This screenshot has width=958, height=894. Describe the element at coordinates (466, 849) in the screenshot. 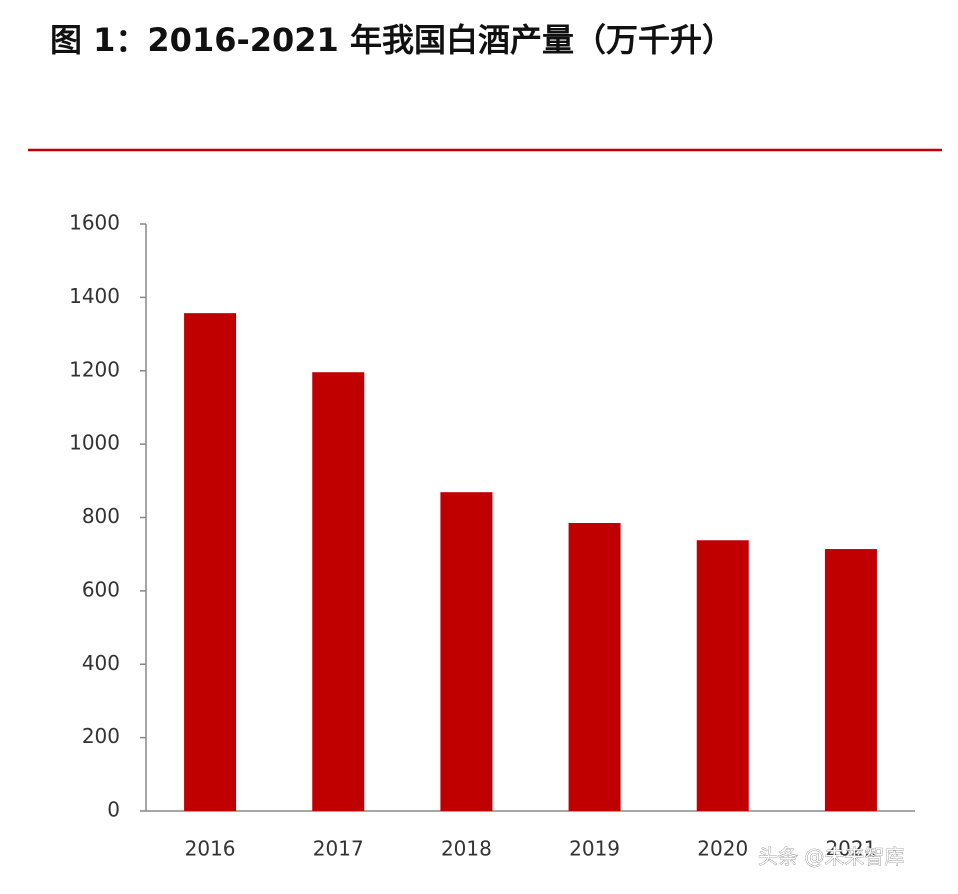

I see `x-tick-label: 2018` at that location.